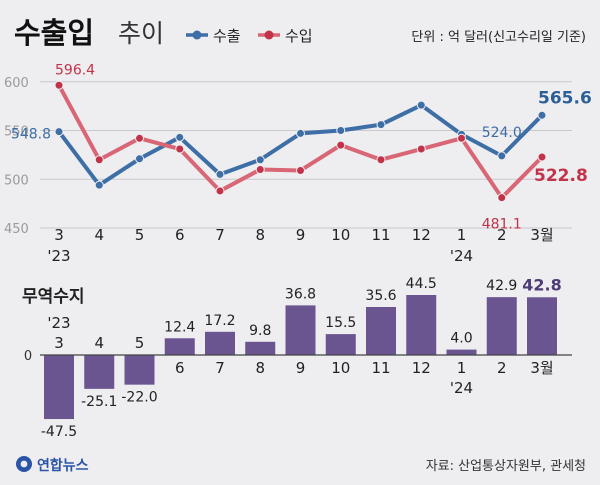 Image resolution: width=600 pixels, height=485 pixels. What do you see at coordinates (227, 36) in the screenshot?
I see `legend-export-label: 수출` at bounding box center [227, 36].